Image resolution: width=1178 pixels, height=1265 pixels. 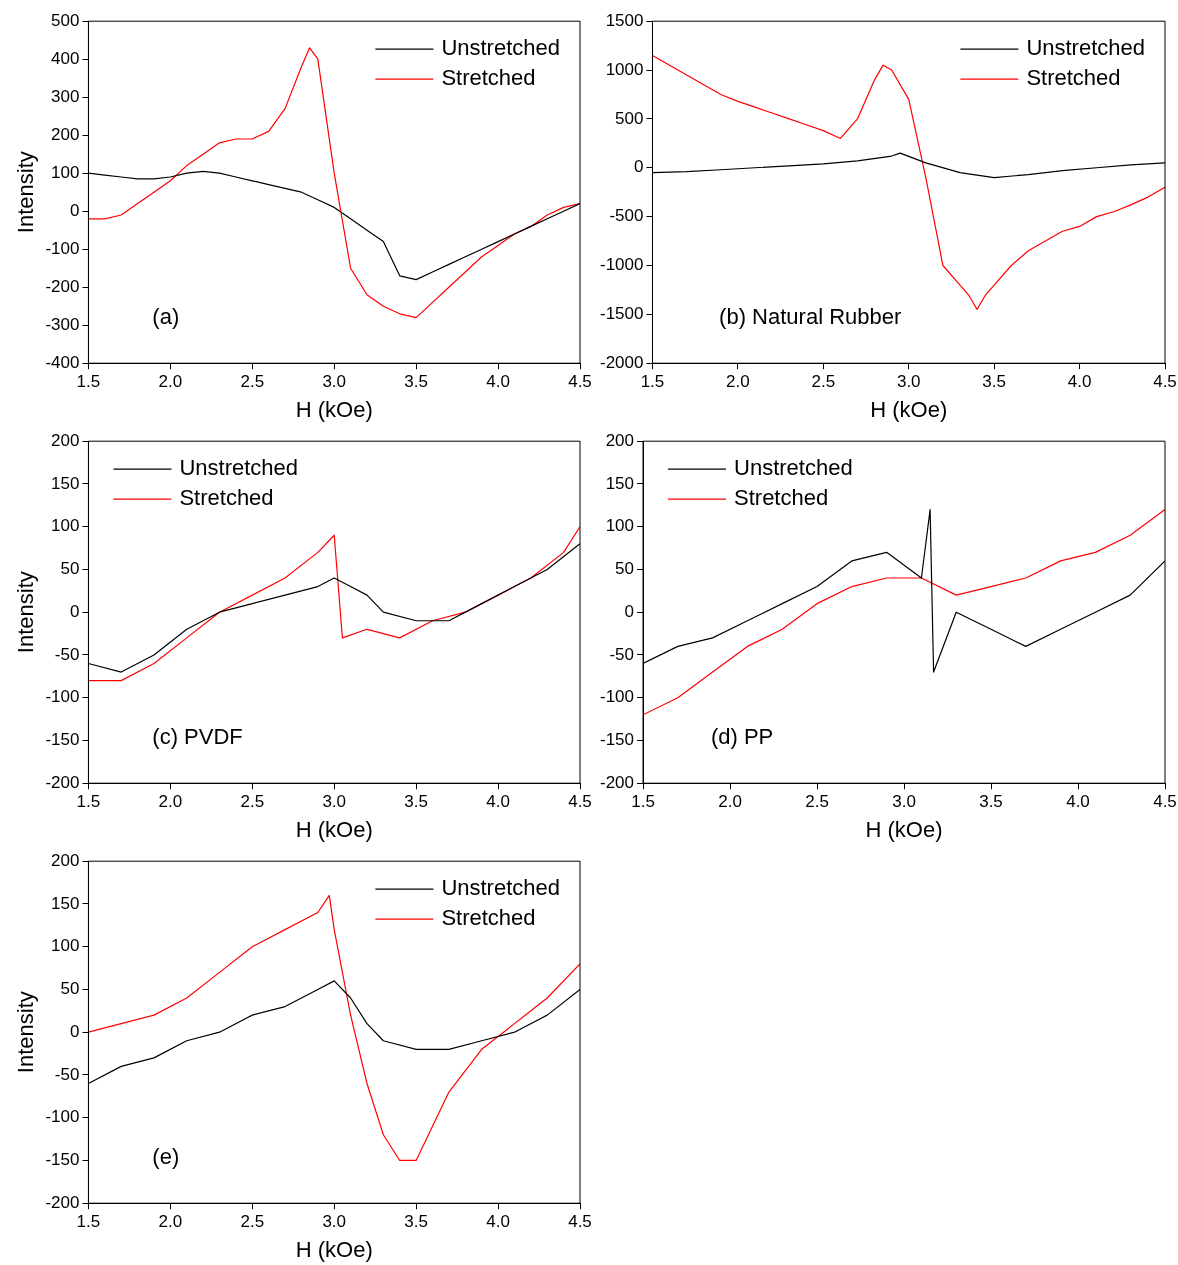 I want to click on annotation: (d) PP, so click(x=742, y=737).